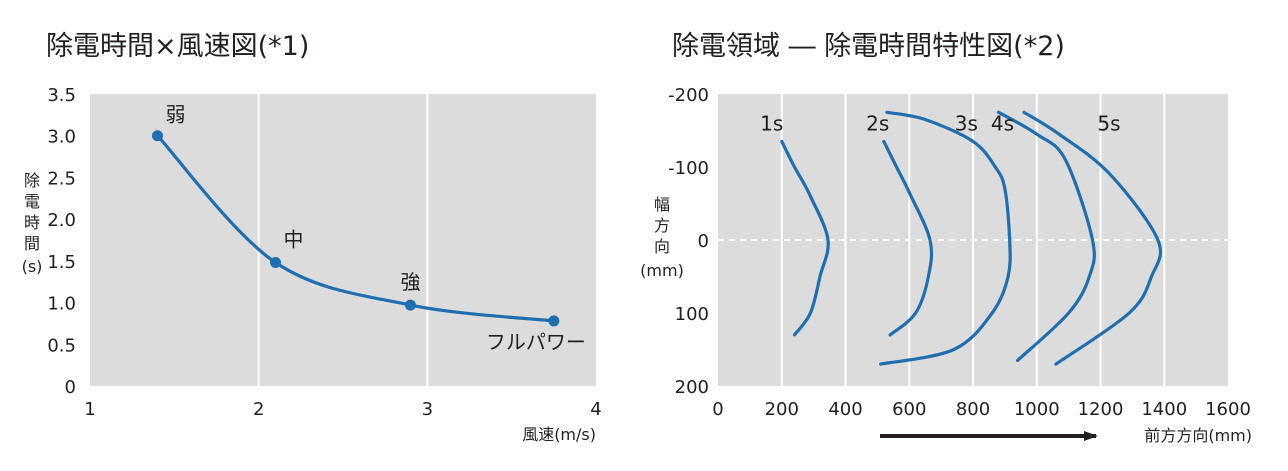  What do you see at coordinates (1228, 409) in the screenshot?
I see `chart-2-x-tick-label: 1600` at bounding box center [1228, 409].